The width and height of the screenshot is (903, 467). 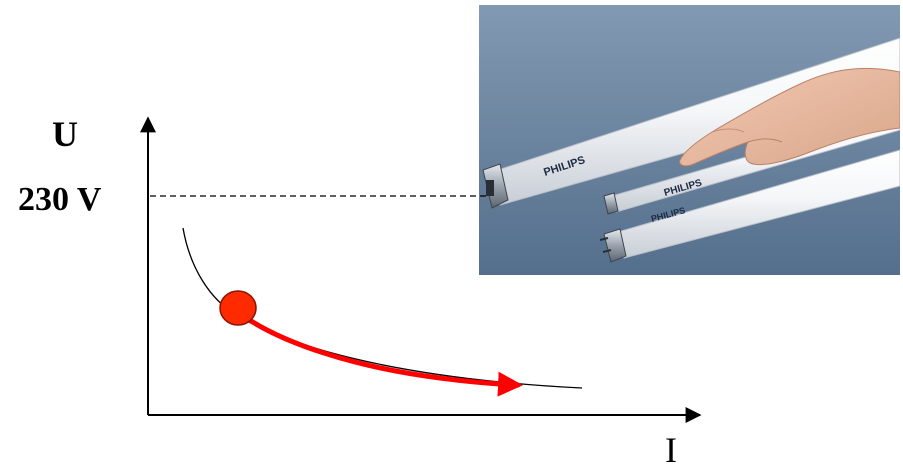 What do you see at coordinates (60, 199) in the screenshot?
I see `voltage-label: 230 V` at bounding box center [60, 199].